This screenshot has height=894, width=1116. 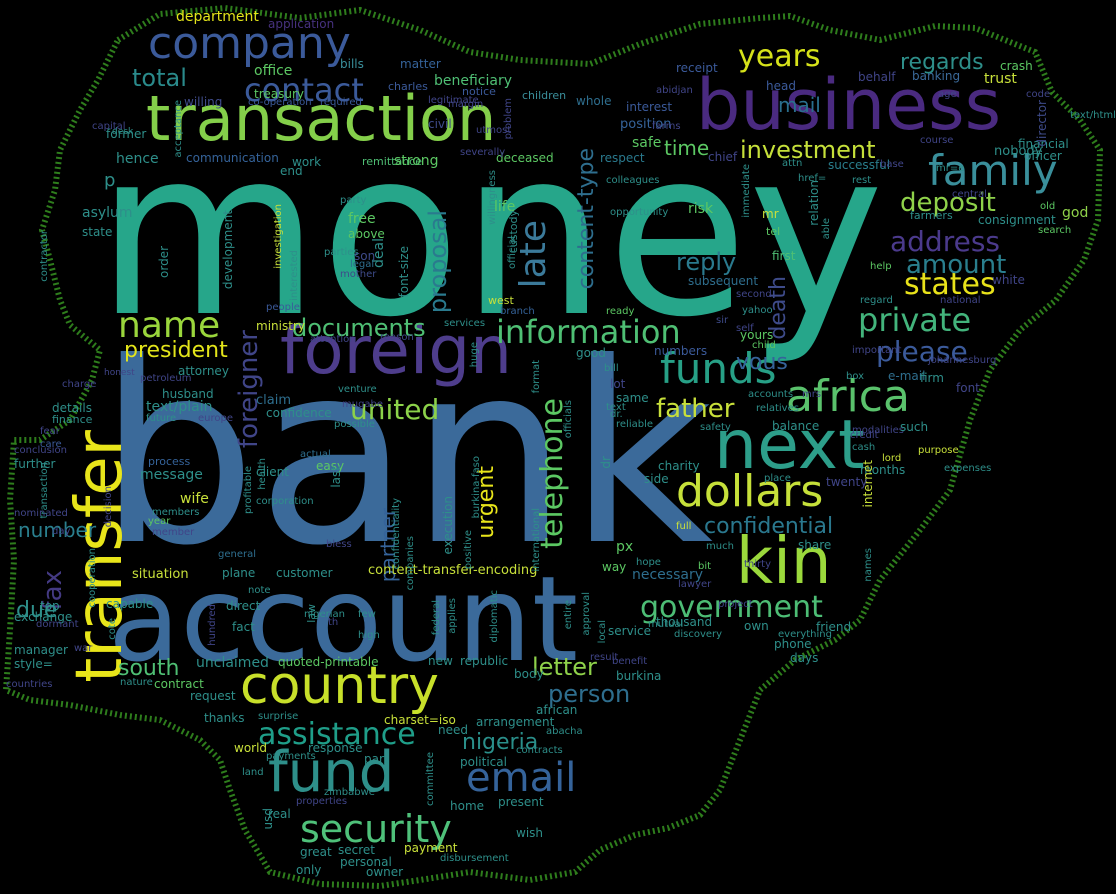 I want to click on word-able: able, so click(x=826, y=229).